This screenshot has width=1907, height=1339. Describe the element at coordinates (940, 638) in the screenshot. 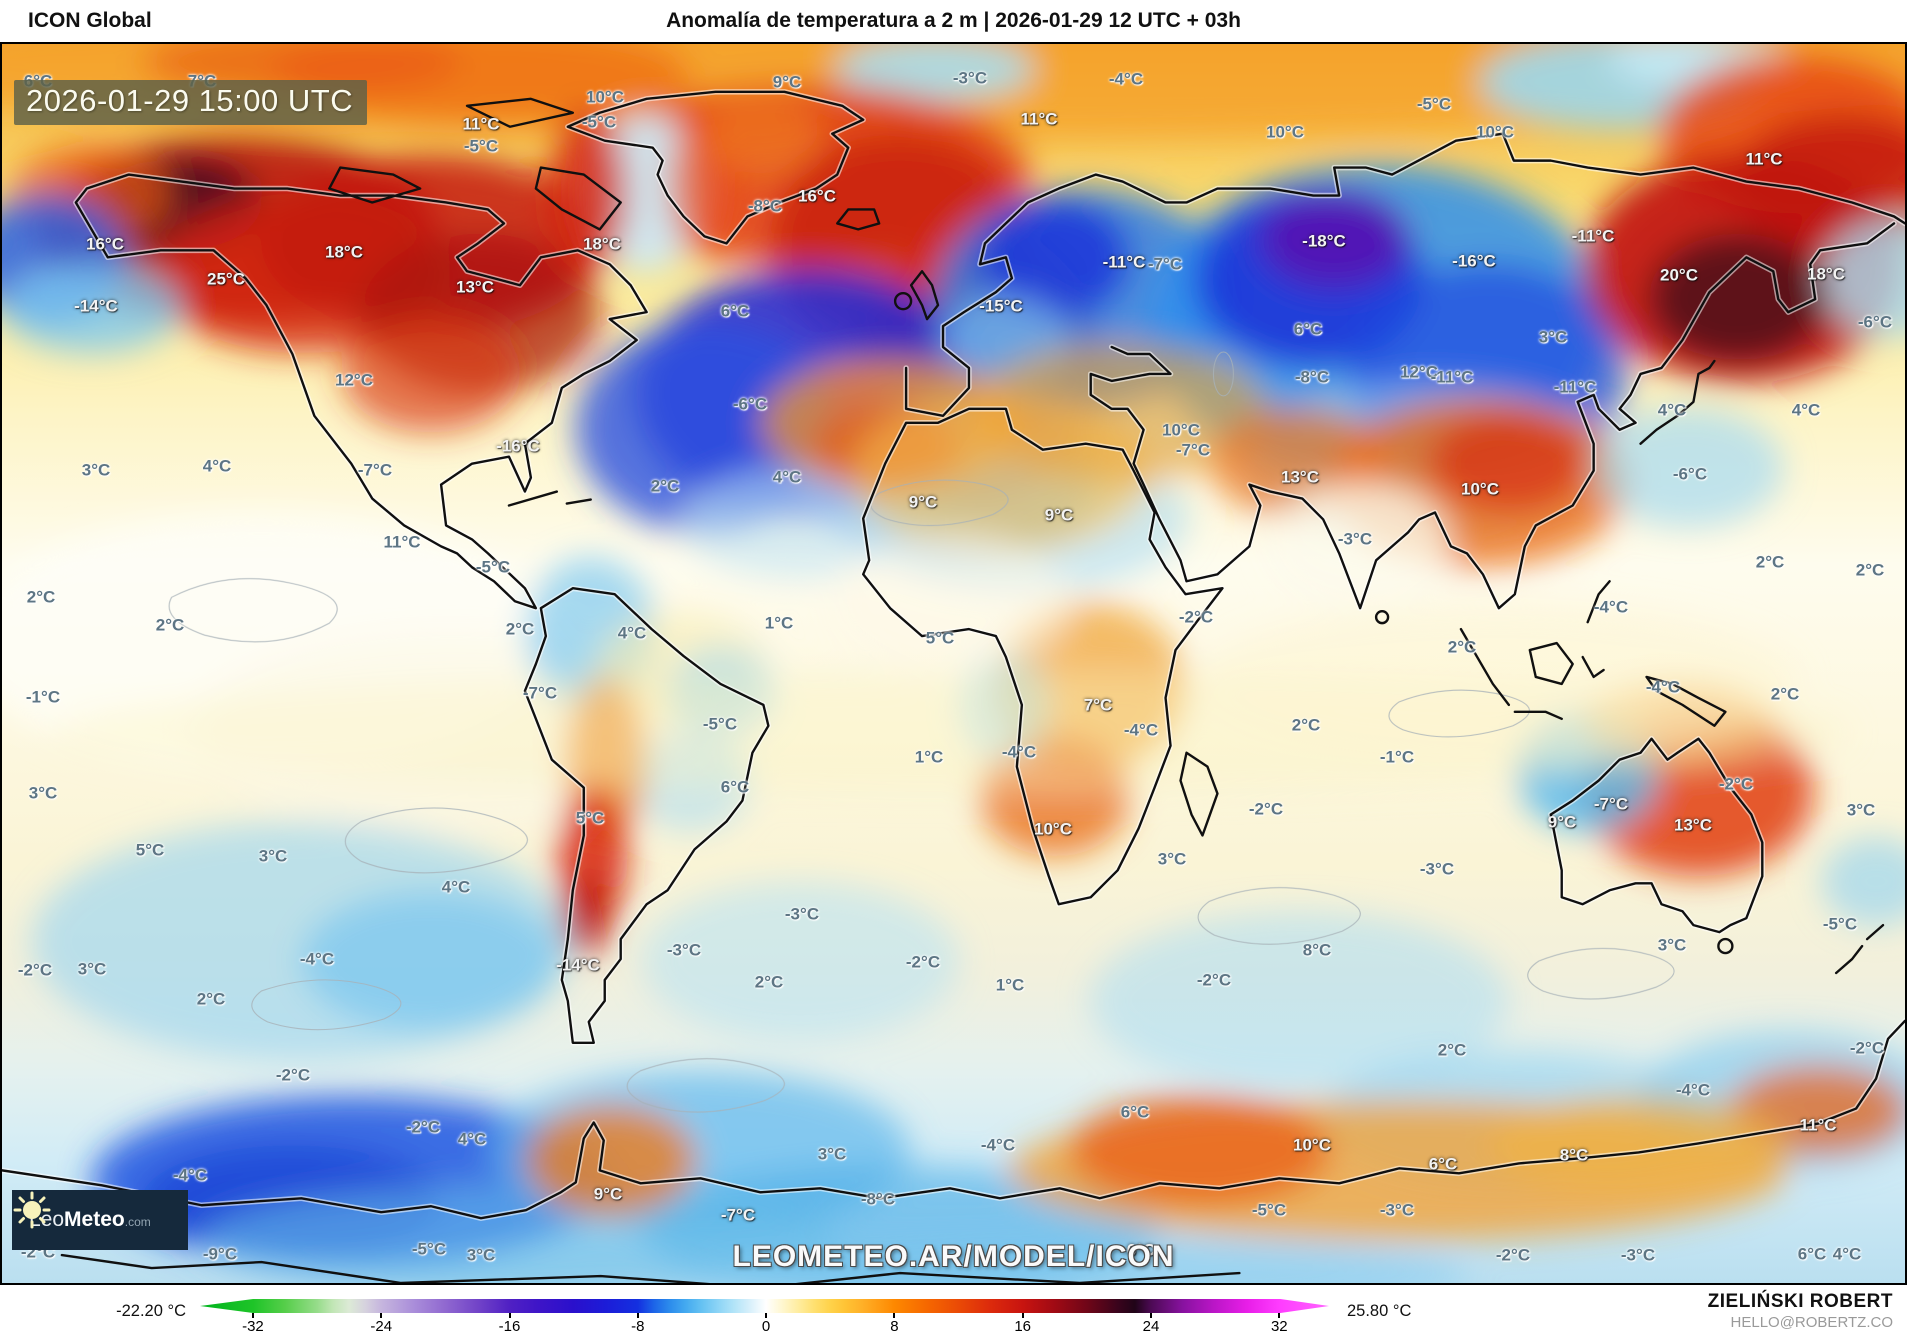

I see `temperature-label: 5°C` at that location.